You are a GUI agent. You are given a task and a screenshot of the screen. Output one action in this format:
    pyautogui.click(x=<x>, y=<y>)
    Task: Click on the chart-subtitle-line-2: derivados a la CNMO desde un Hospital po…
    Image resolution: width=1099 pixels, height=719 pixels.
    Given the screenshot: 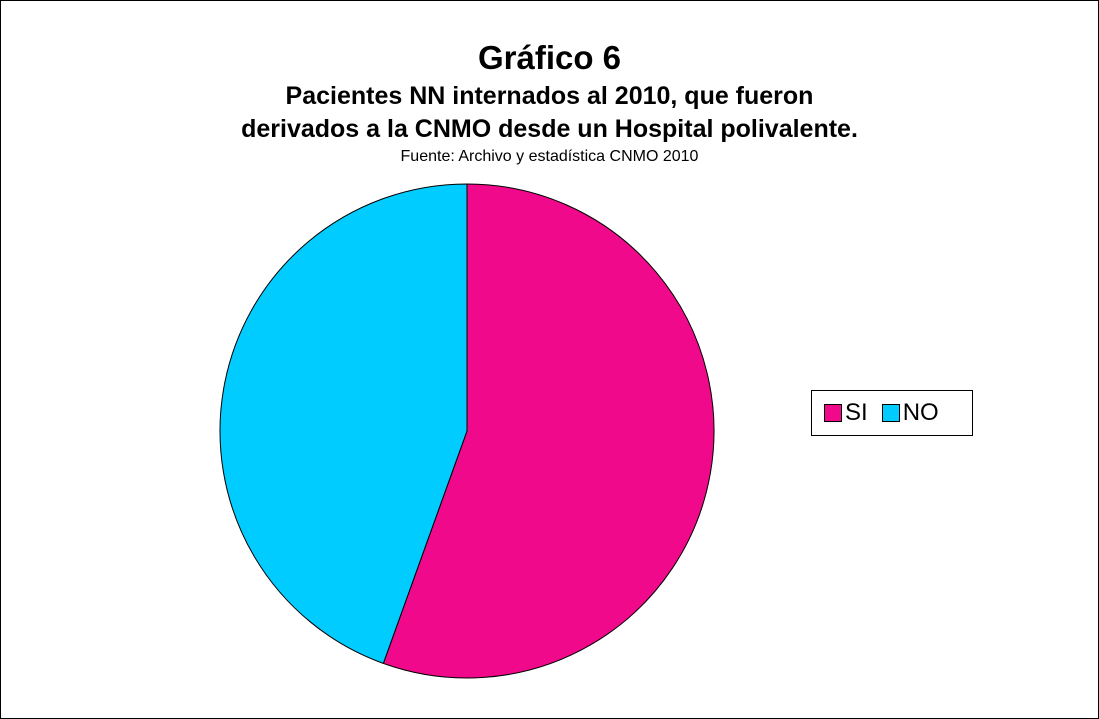 What is the action you would take?
    pyautogui.click(x=549, y=129)
    